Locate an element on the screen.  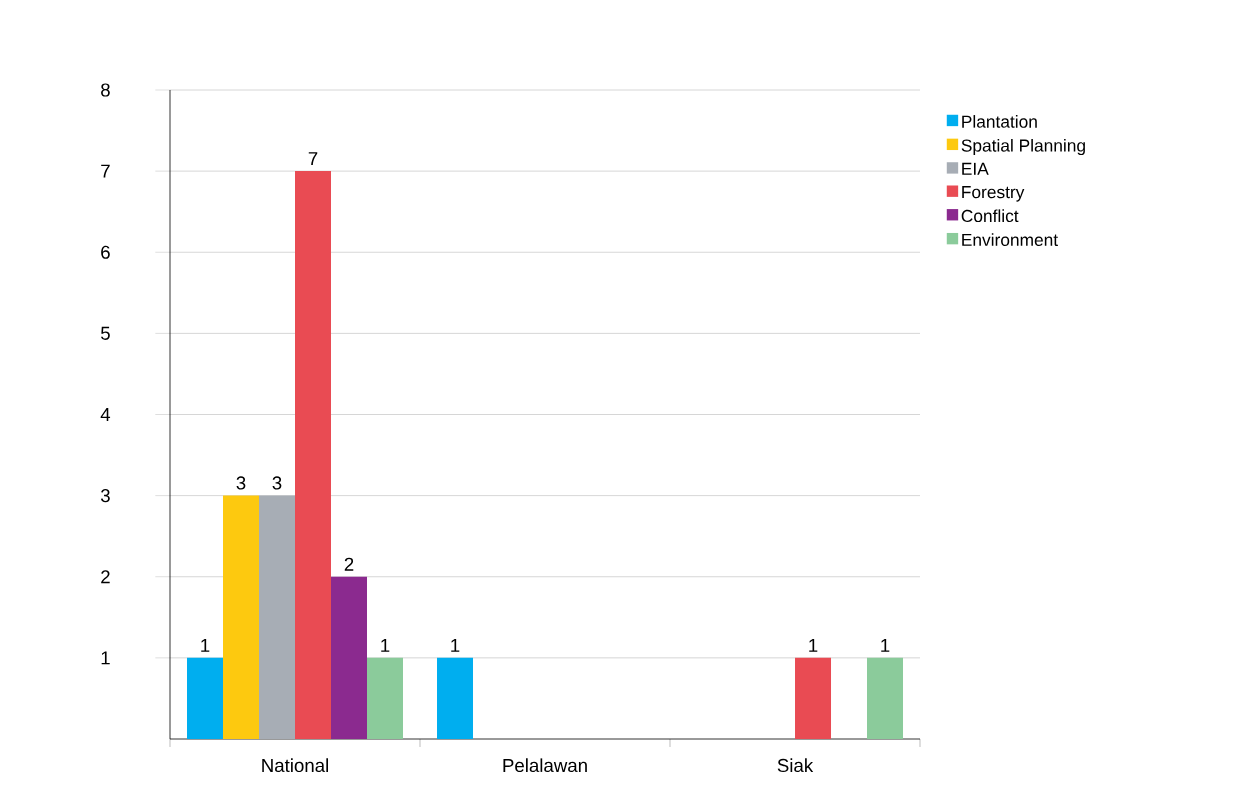
legend-label: Forestry is located at coordinates (993, 194).